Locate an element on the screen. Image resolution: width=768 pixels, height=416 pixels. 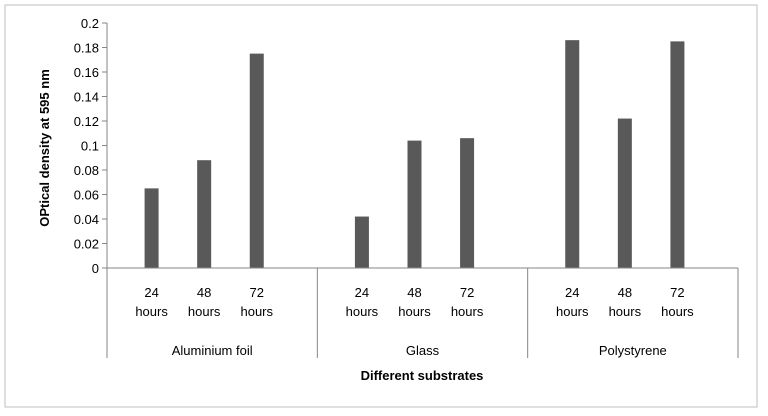
y-tick-label: 0.06 is located at coordinates (86, 195).